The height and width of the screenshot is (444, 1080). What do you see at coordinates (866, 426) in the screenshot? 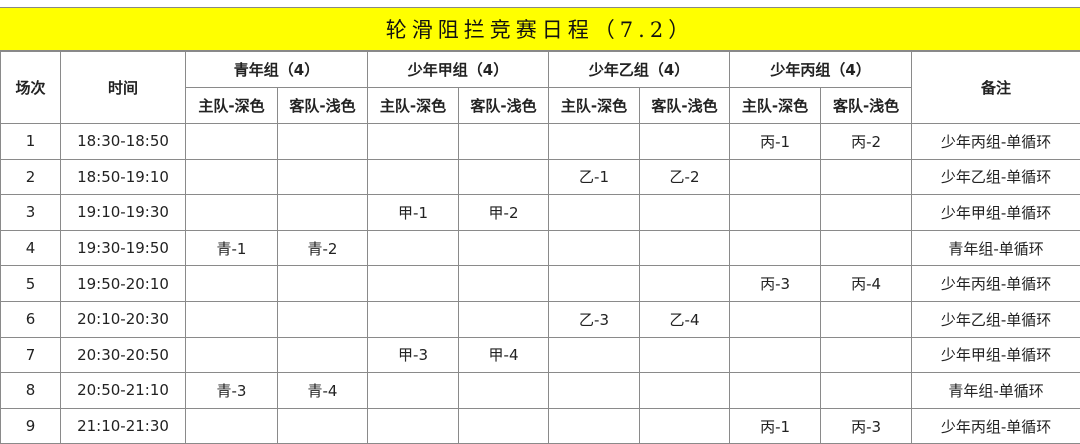
I see `team-cell: 丙-3` at bounding box center [866, 426].